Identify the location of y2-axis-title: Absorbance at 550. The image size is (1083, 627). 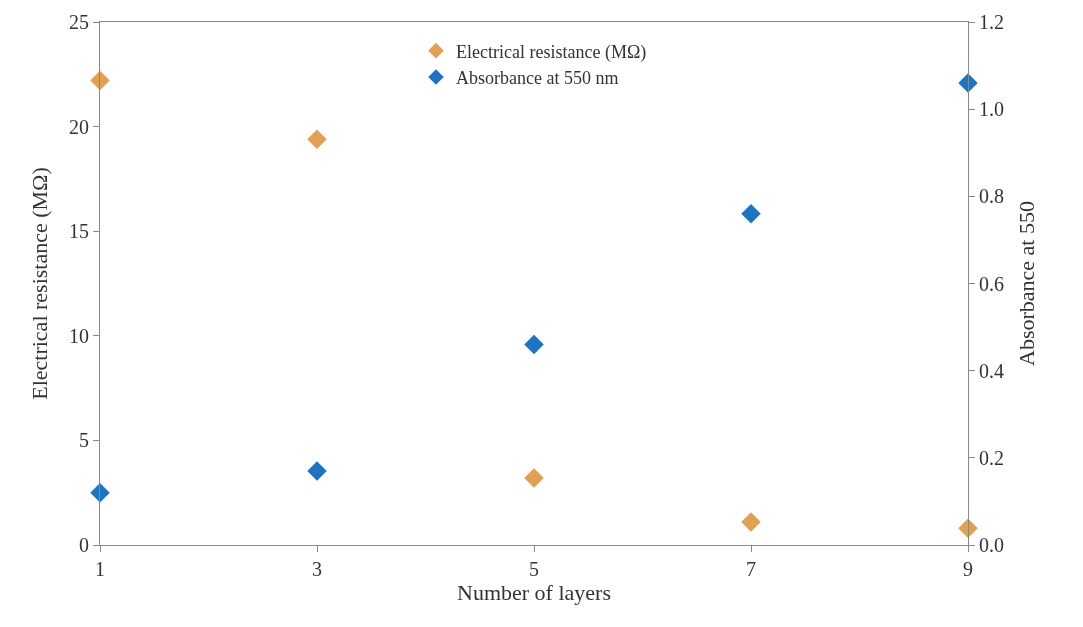
(1026, 283).